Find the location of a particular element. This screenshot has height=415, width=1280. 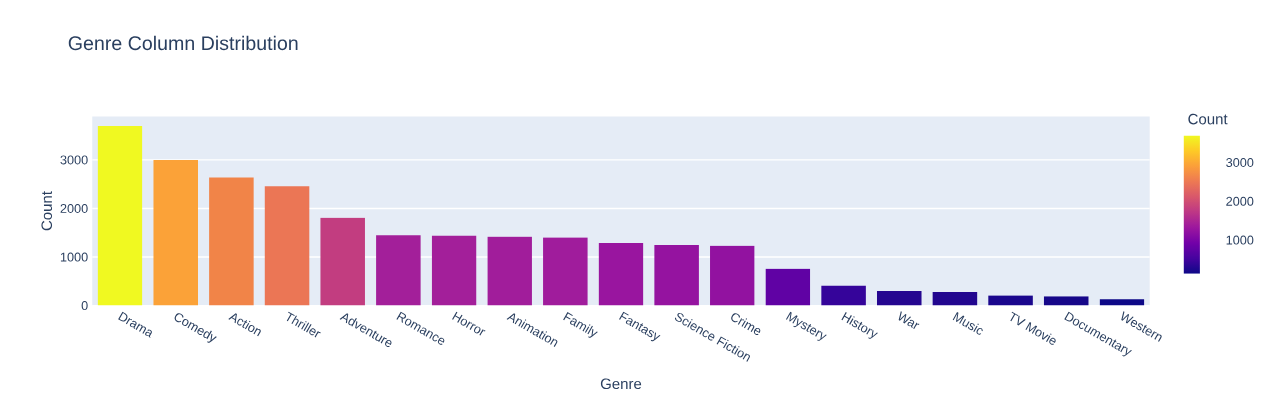

x-axis-title: Genre is located at coordinates (621, 384).